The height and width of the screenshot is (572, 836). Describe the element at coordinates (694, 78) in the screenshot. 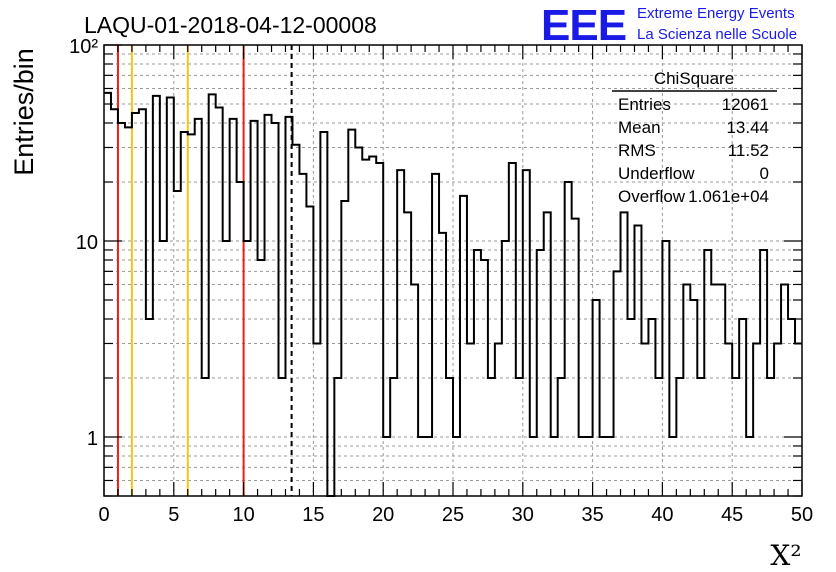

I see `stats-name: ChiSquare` at that location.